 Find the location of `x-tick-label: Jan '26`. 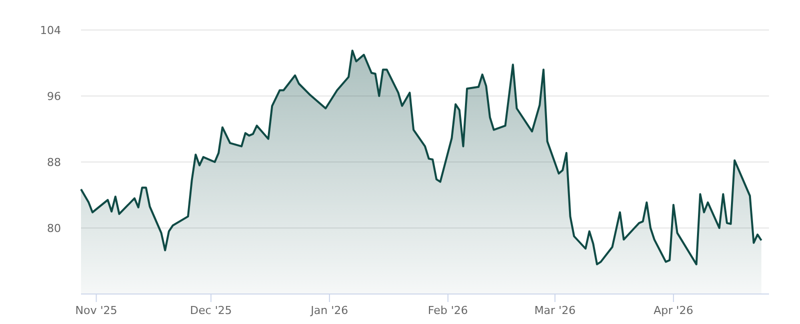

x-tick-label: Jan '26 is located at coordinates (329, 310).